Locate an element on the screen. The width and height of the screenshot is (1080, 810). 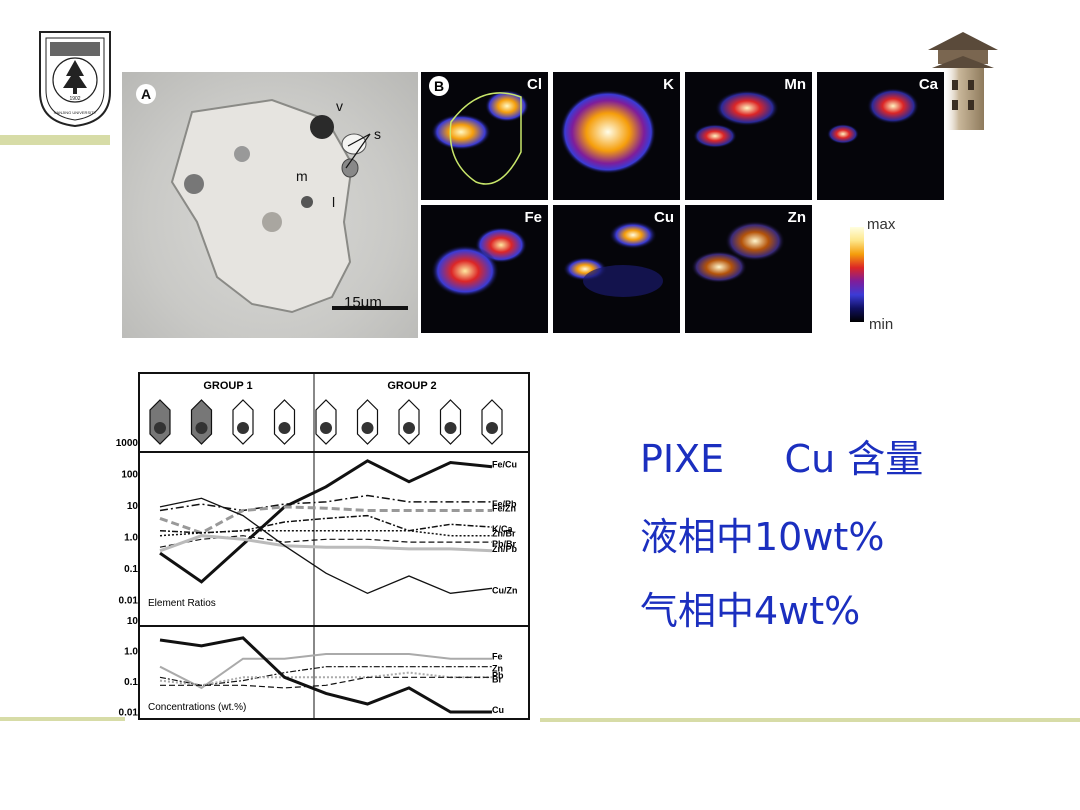
series-label-k-ca: K/Ca is located at coordinates (502, 529).